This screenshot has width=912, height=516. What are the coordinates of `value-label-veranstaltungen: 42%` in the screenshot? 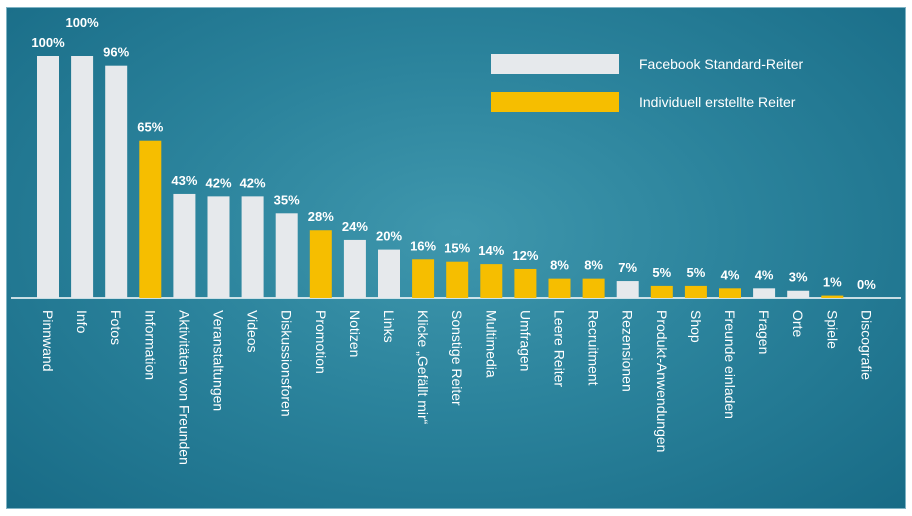 It's located at (218, 182).